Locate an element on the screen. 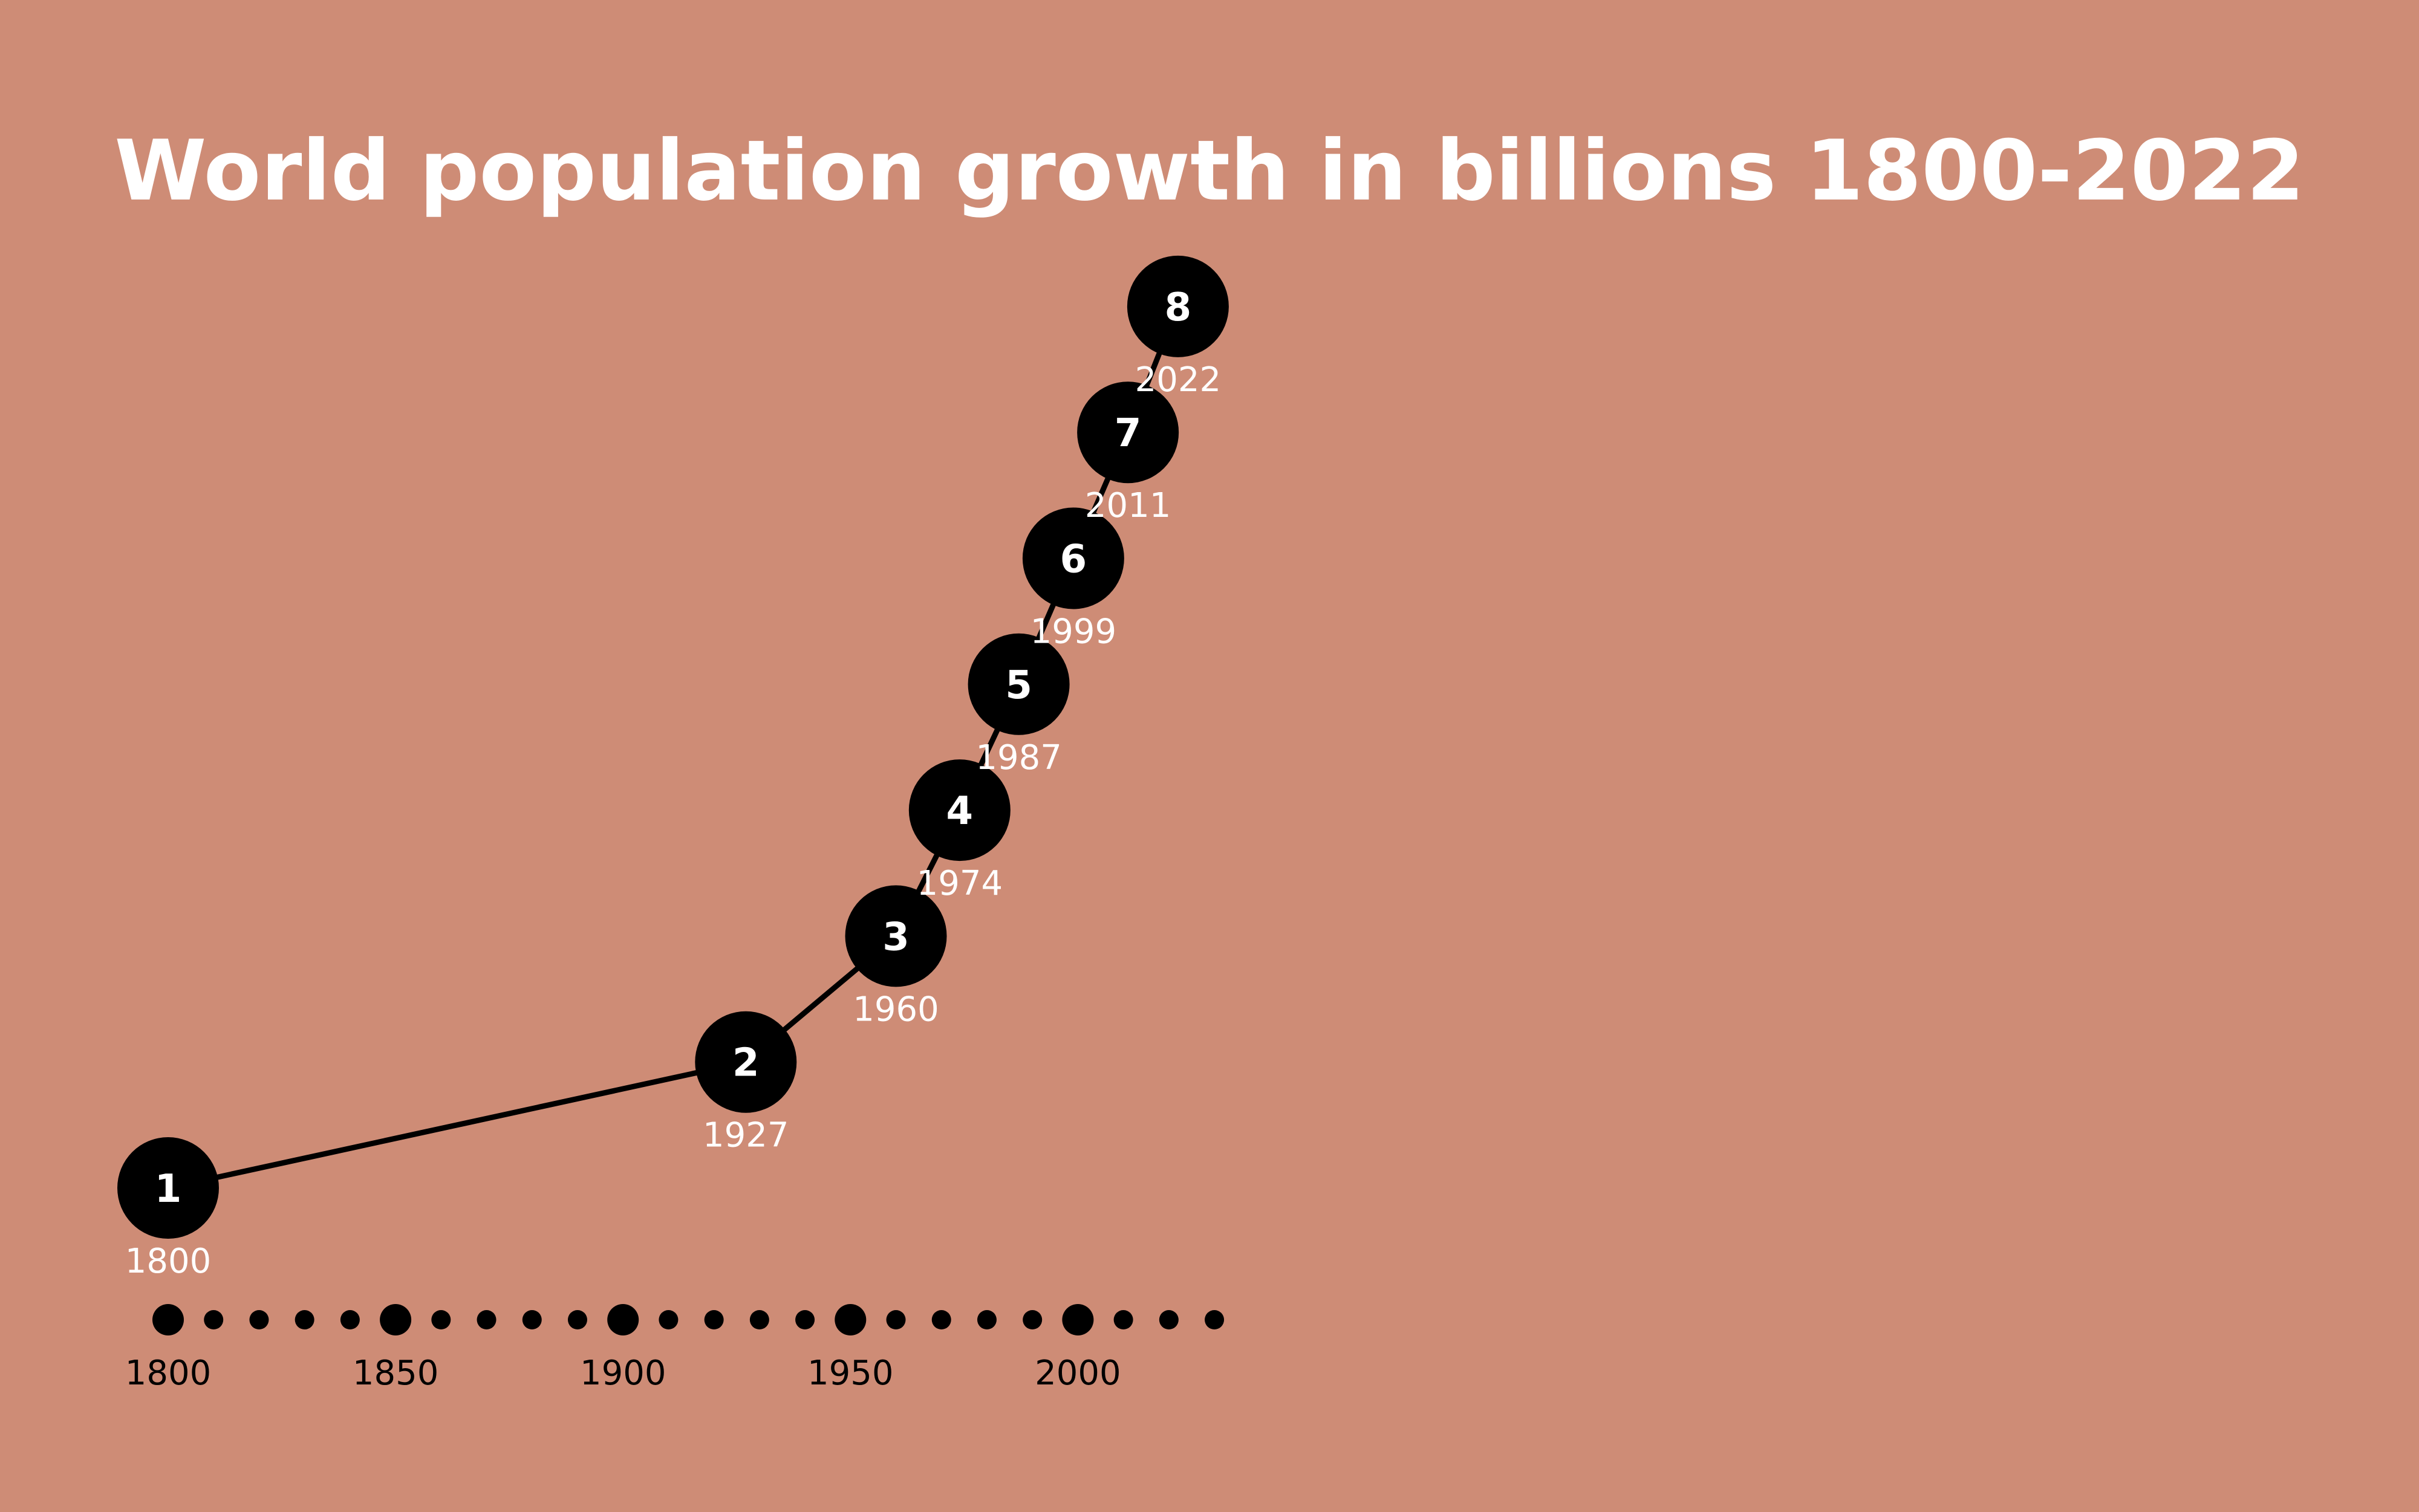  x-tick-label: 1800 is located at coordinates (168, 1373).